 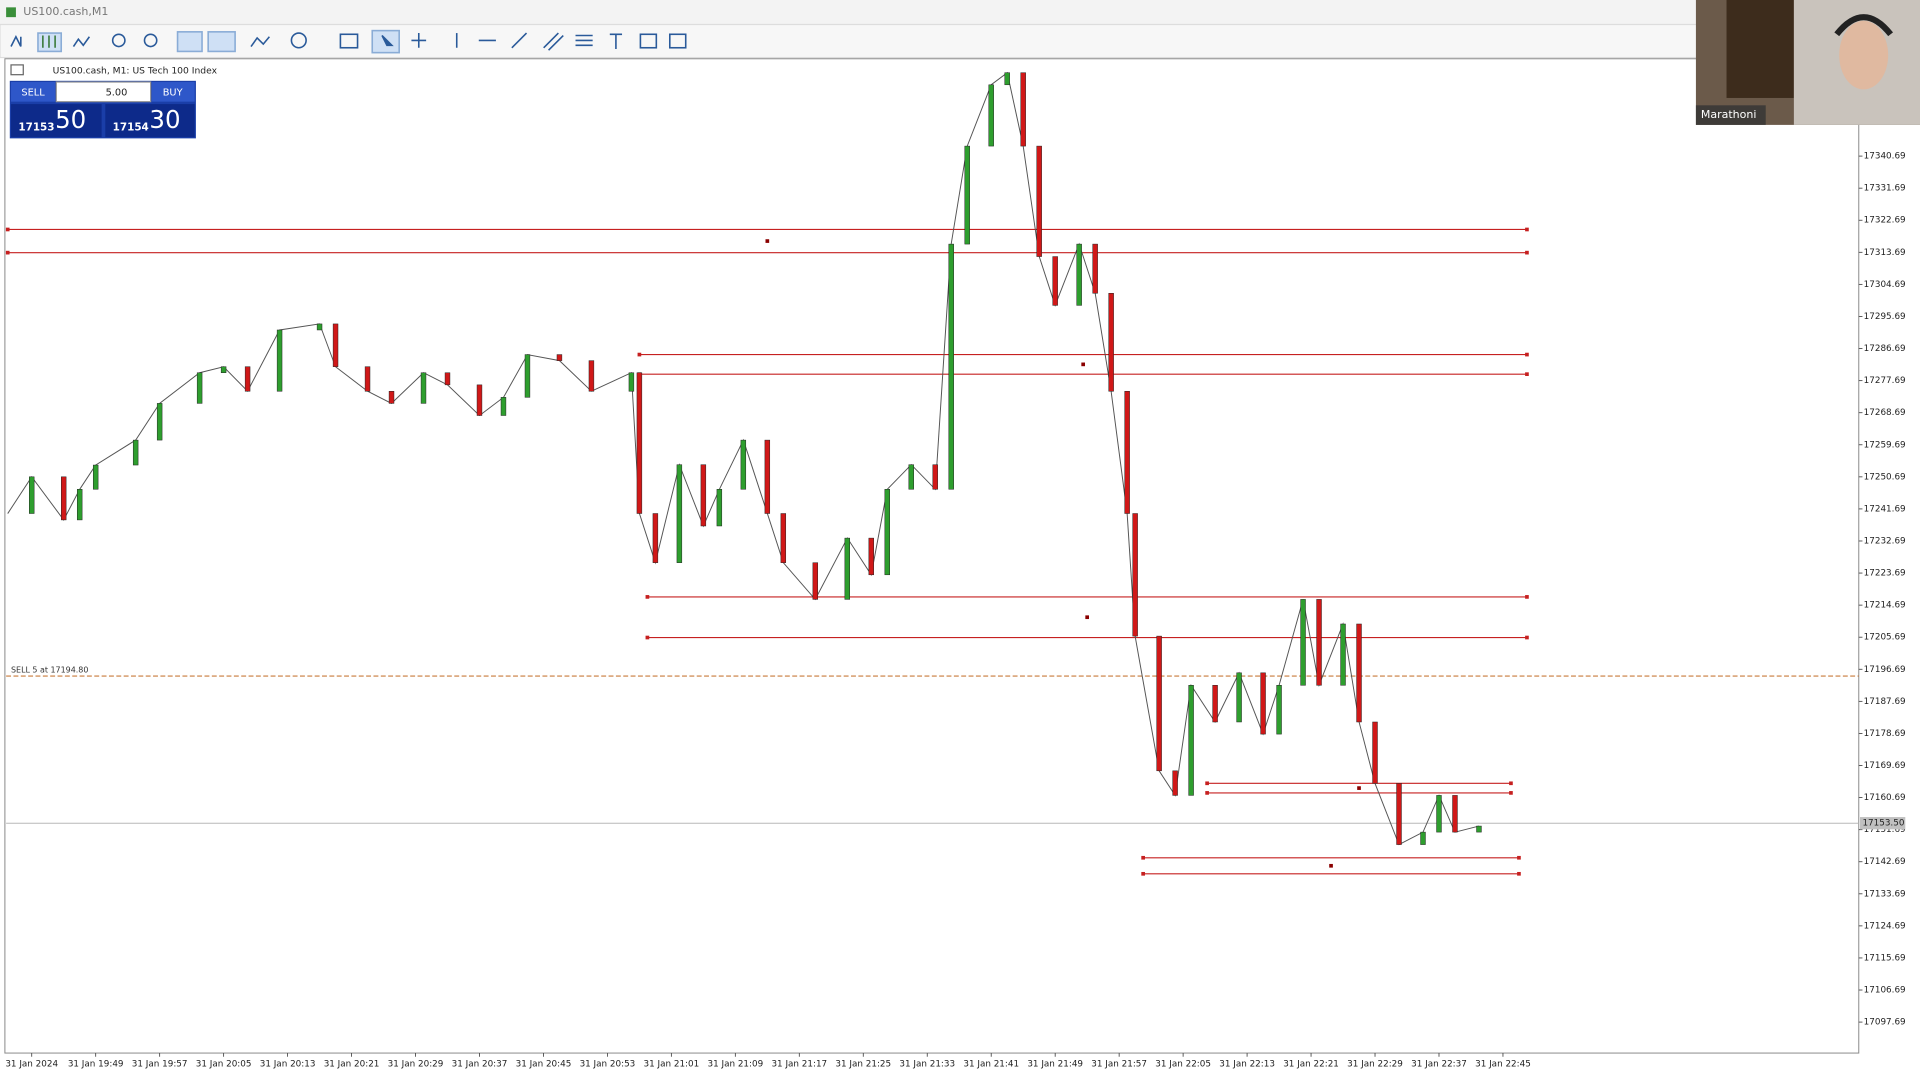 I want to click on sell-label: SELL, so click(x=33, y=92).